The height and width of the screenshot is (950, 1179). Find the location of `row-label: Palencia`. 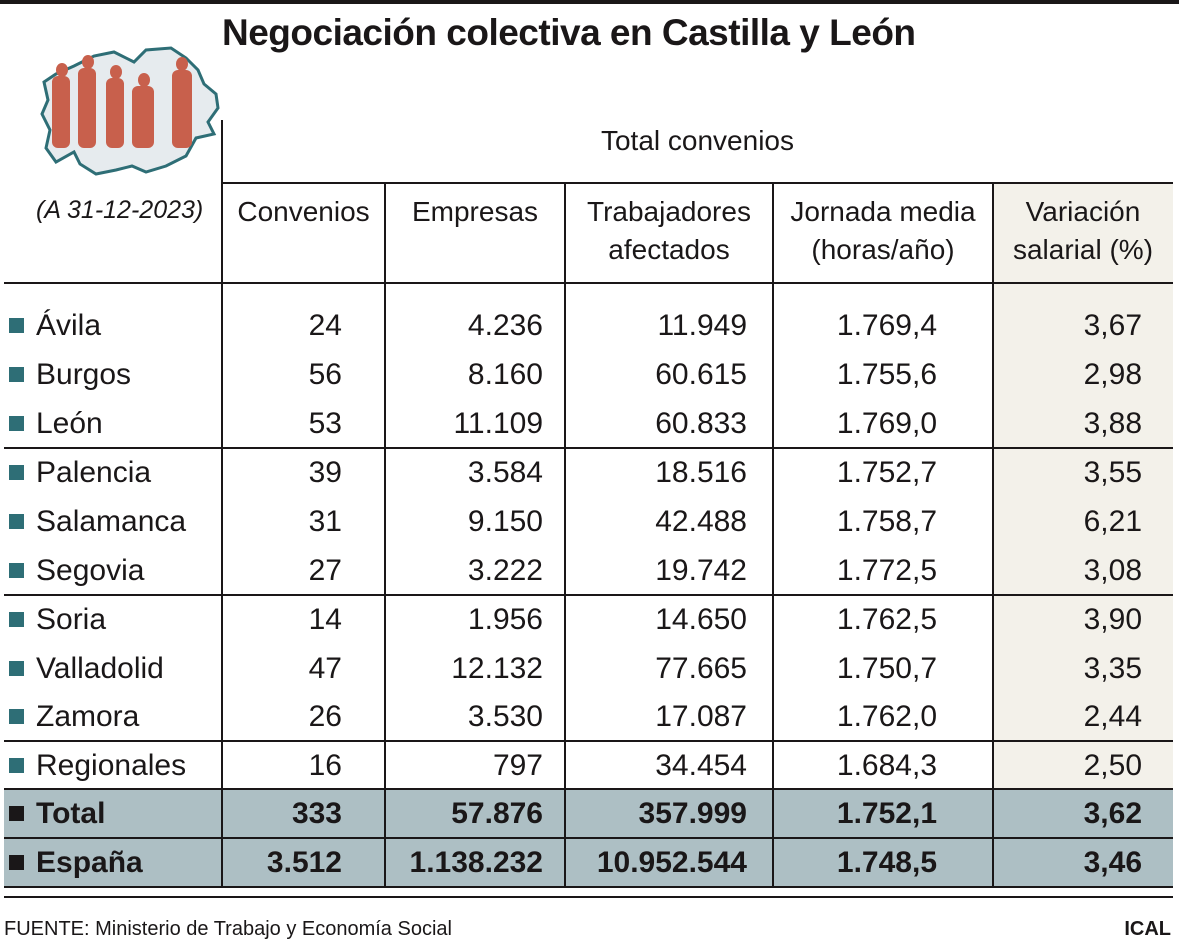

row-label: Palencia is located at coordinates (94, 472).